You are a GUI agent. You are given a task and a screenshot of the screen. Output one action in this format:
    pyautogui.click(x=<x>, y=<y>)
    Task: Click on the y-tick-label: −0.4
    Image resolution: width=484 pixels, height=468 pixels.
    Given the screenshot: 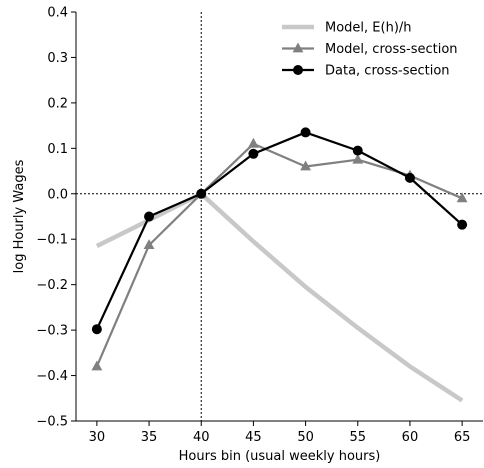 What is the action you would take?
    pyautogui.click(x=52, y=376)
    